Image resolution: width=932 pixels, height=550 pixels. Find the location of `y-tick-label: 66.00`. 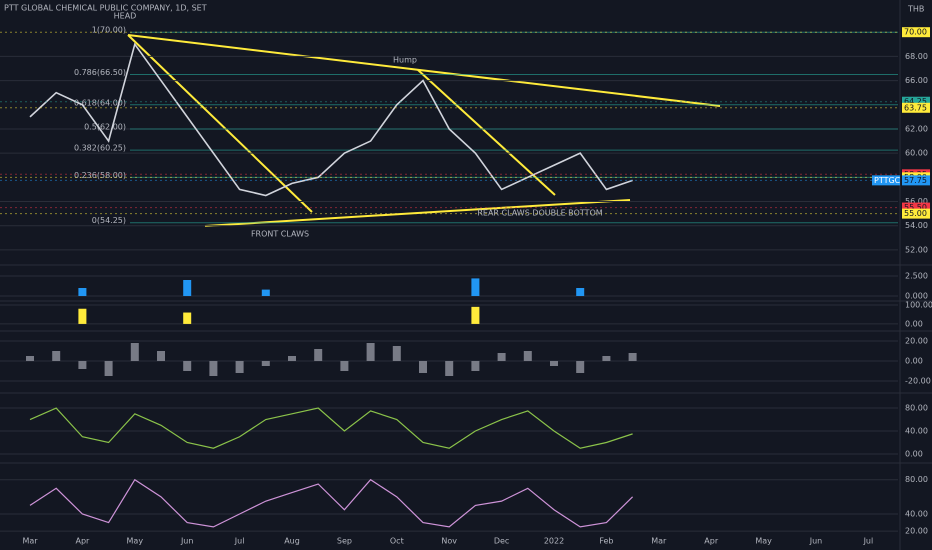

y-tick-label: 66.00 is located at coordinates (916, 80).